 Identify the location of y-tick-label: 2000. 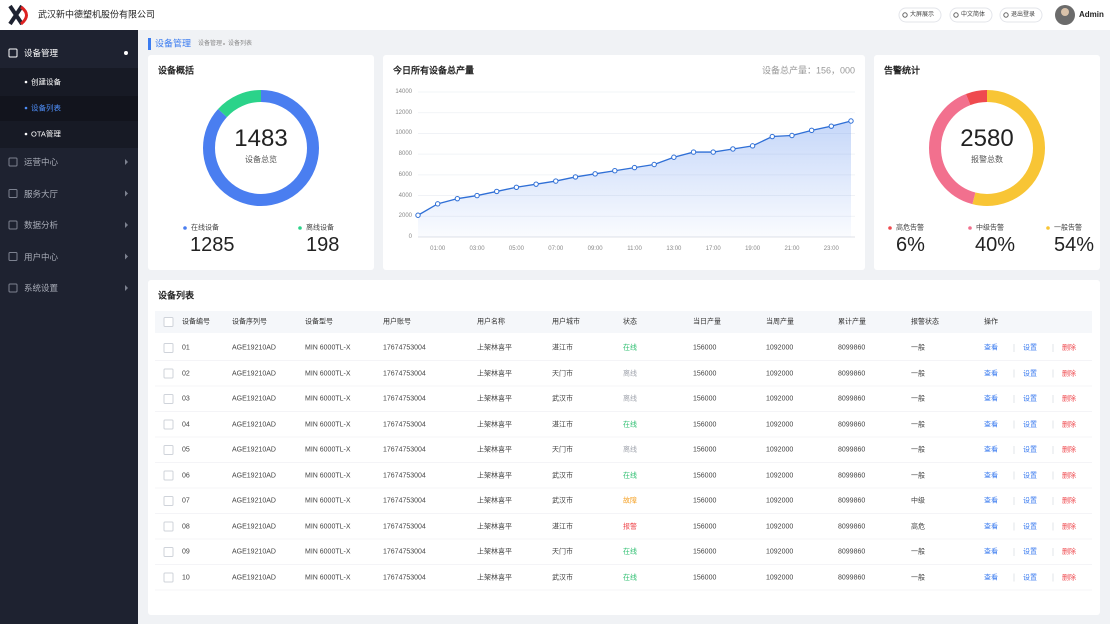
(405, 216).